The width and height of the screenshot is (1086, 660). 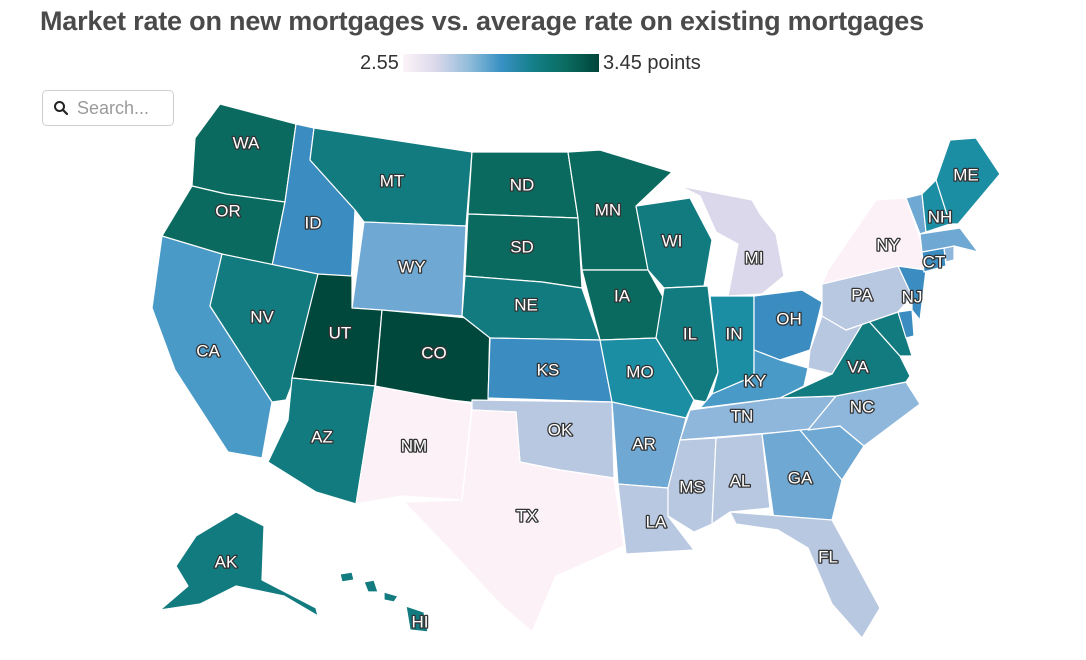 I want to click on state-label-VA: VA, so click(x=858, y=366).